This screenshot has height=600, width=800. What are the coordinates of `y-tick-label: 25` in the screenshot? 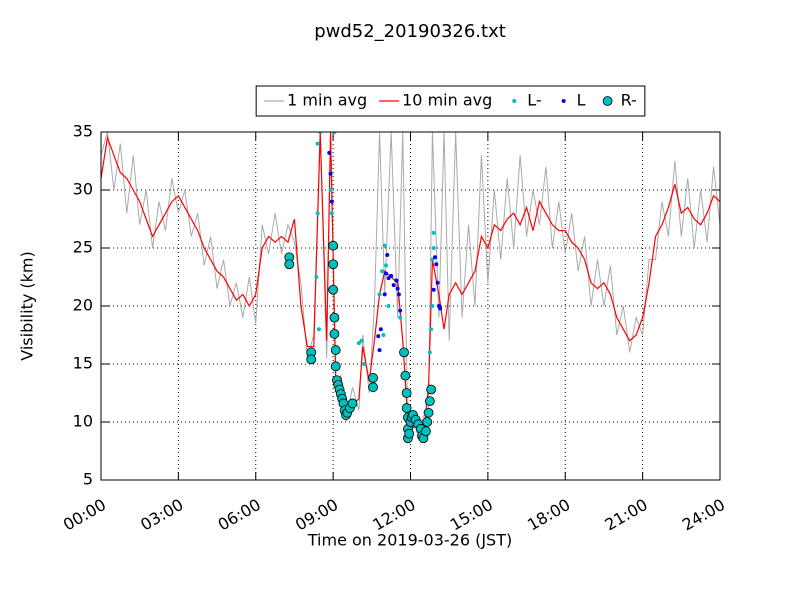 It's located at (83, 247).